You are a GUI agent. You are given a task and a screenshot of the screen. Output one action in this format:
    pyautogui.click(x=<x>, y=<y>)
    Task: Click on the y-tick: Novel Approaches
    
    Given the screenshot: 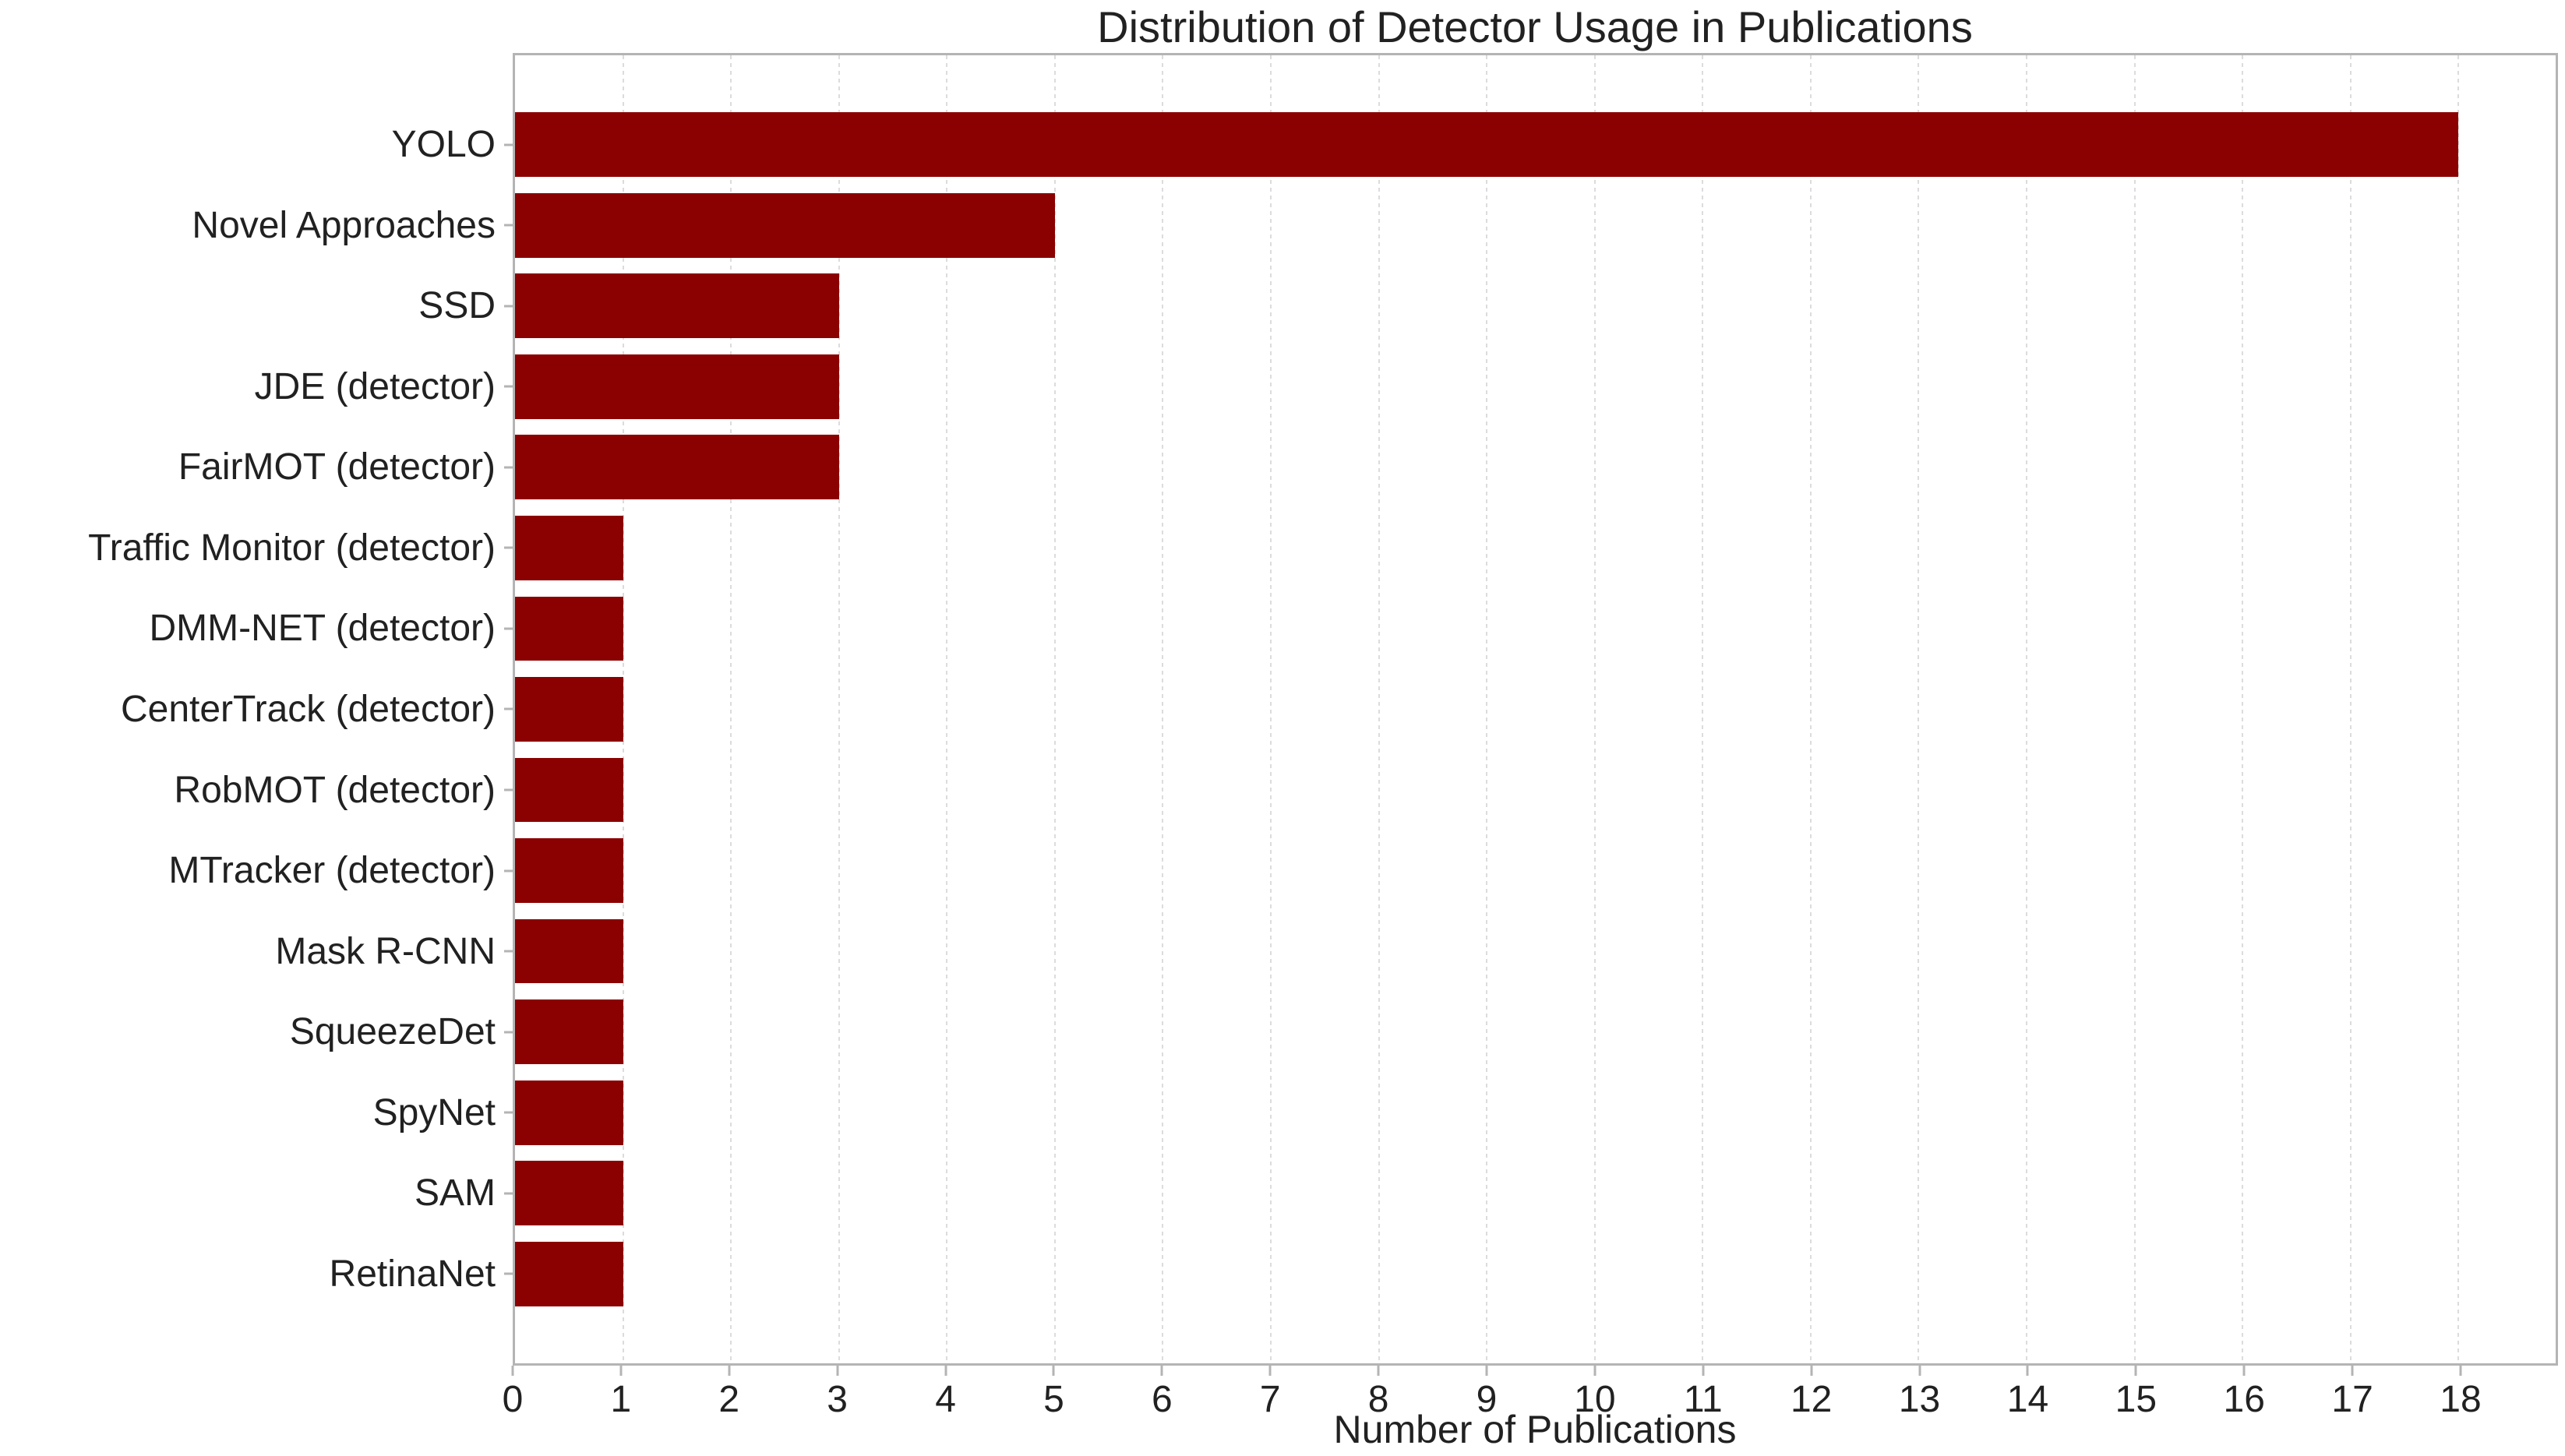 What is the action you would take?
    pyautogui.click(x=256, y=226)
    